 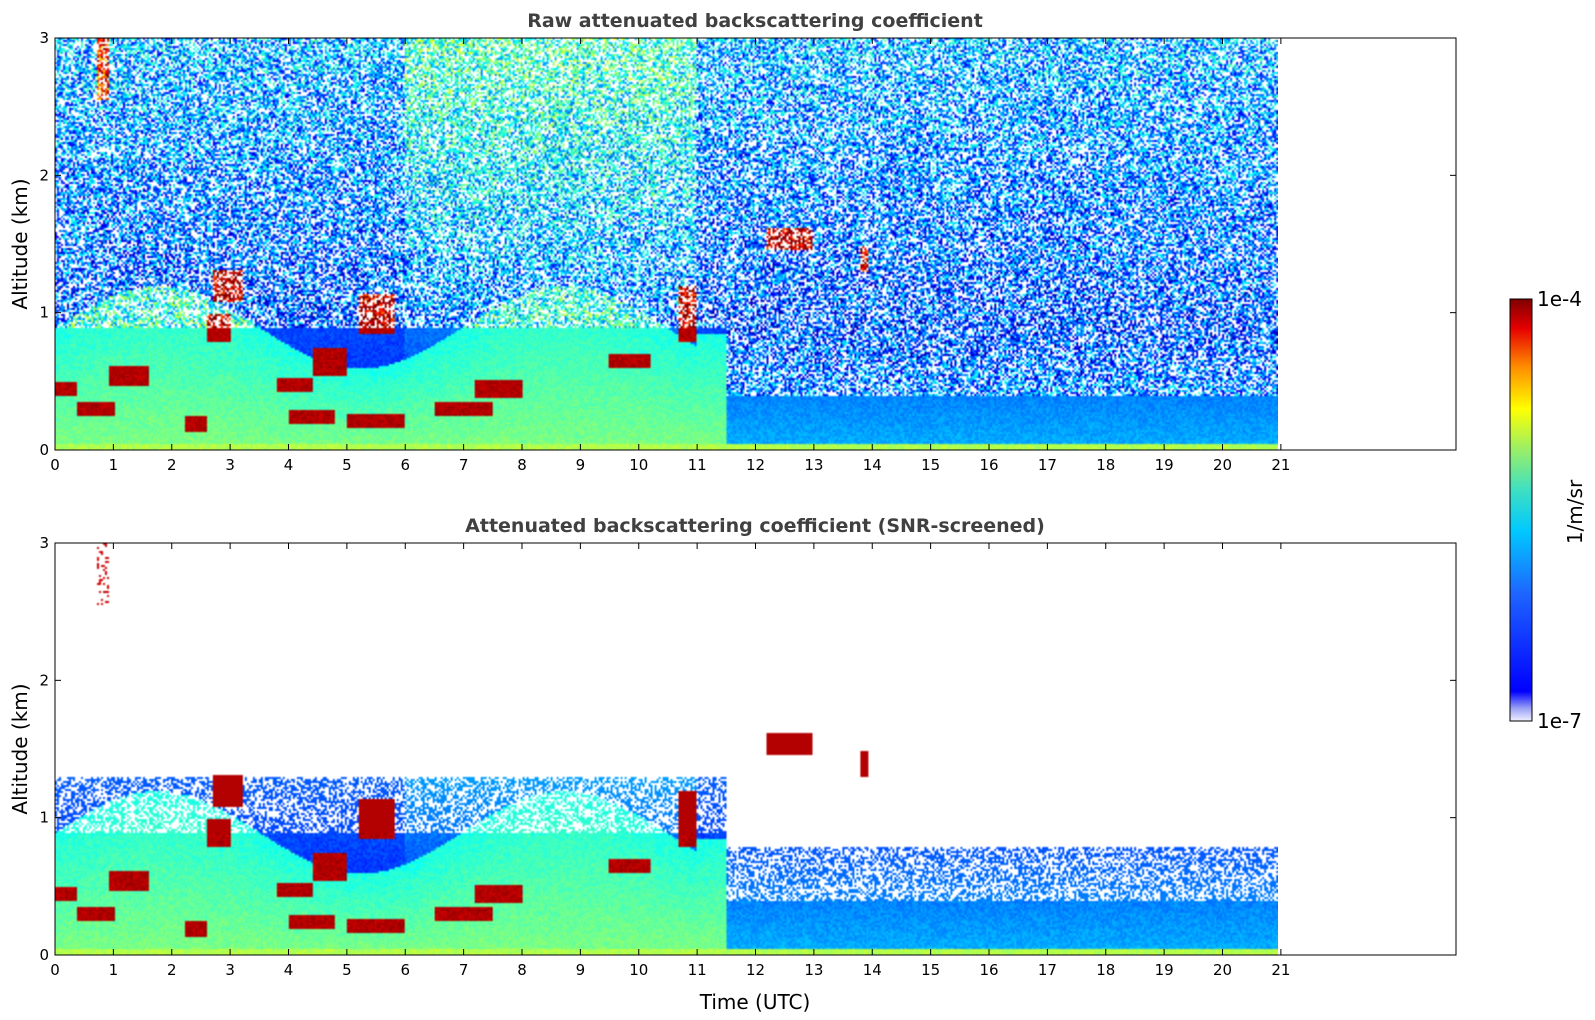 What do you see at coordinates (638, 465) in the screenshot?
I see `top-x-tick-label: 10` at bounding box center [638, 465].